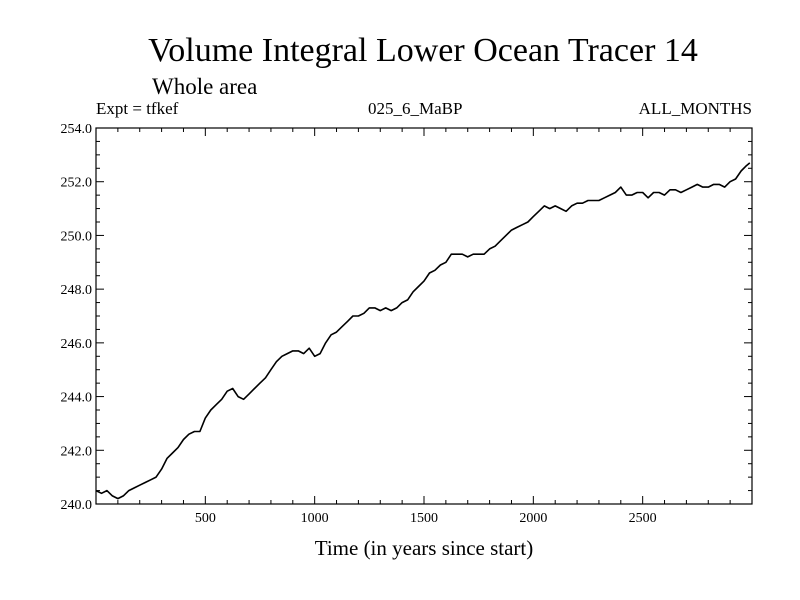  Describe the element at coordinates (533, 518) in the screenshot. I see `x-tick-label: 2000` at that location.